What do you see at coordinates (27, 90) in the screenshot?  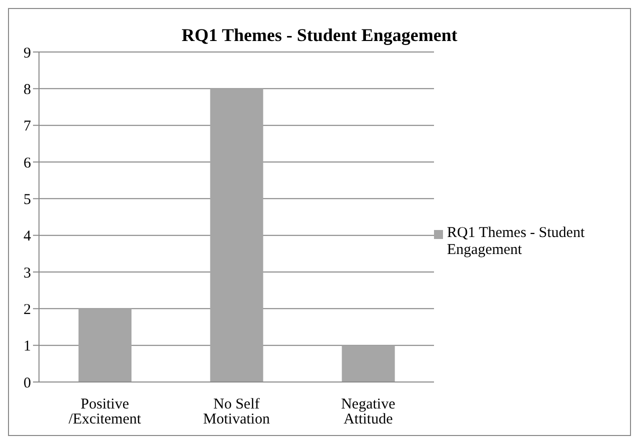 I see `y-tick-label: 8` at bounding box center [27, 90].